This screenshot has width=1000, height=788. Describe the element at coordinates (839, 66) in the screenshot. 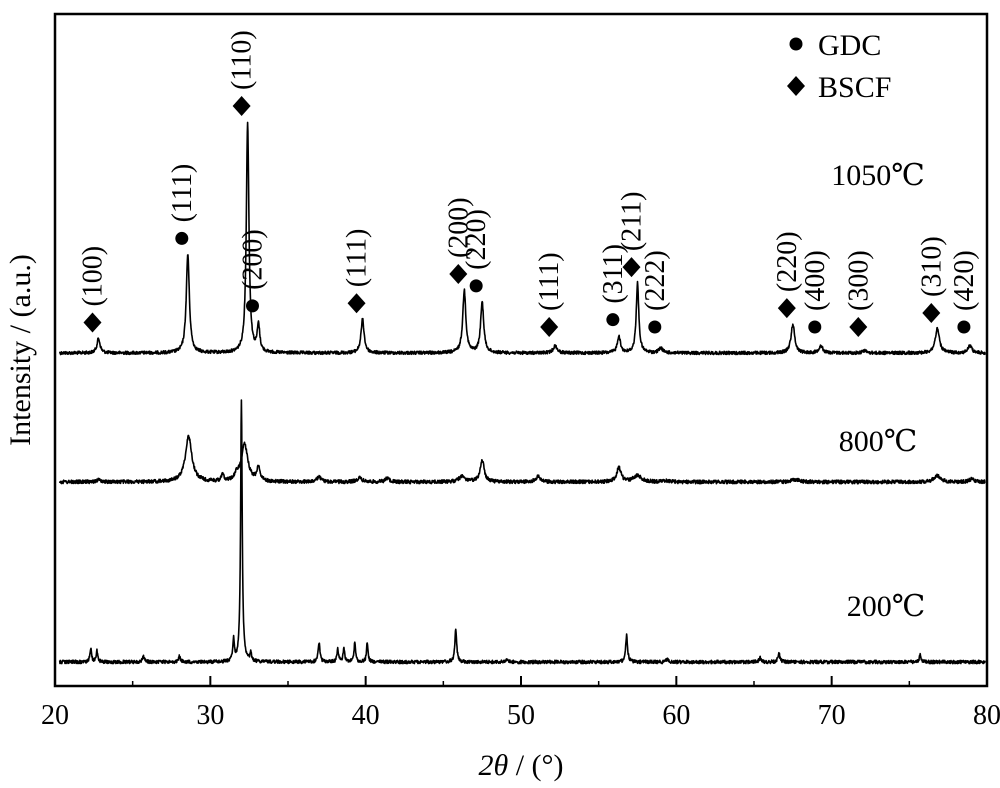

I see `legend: GDC BSCF` at that location.